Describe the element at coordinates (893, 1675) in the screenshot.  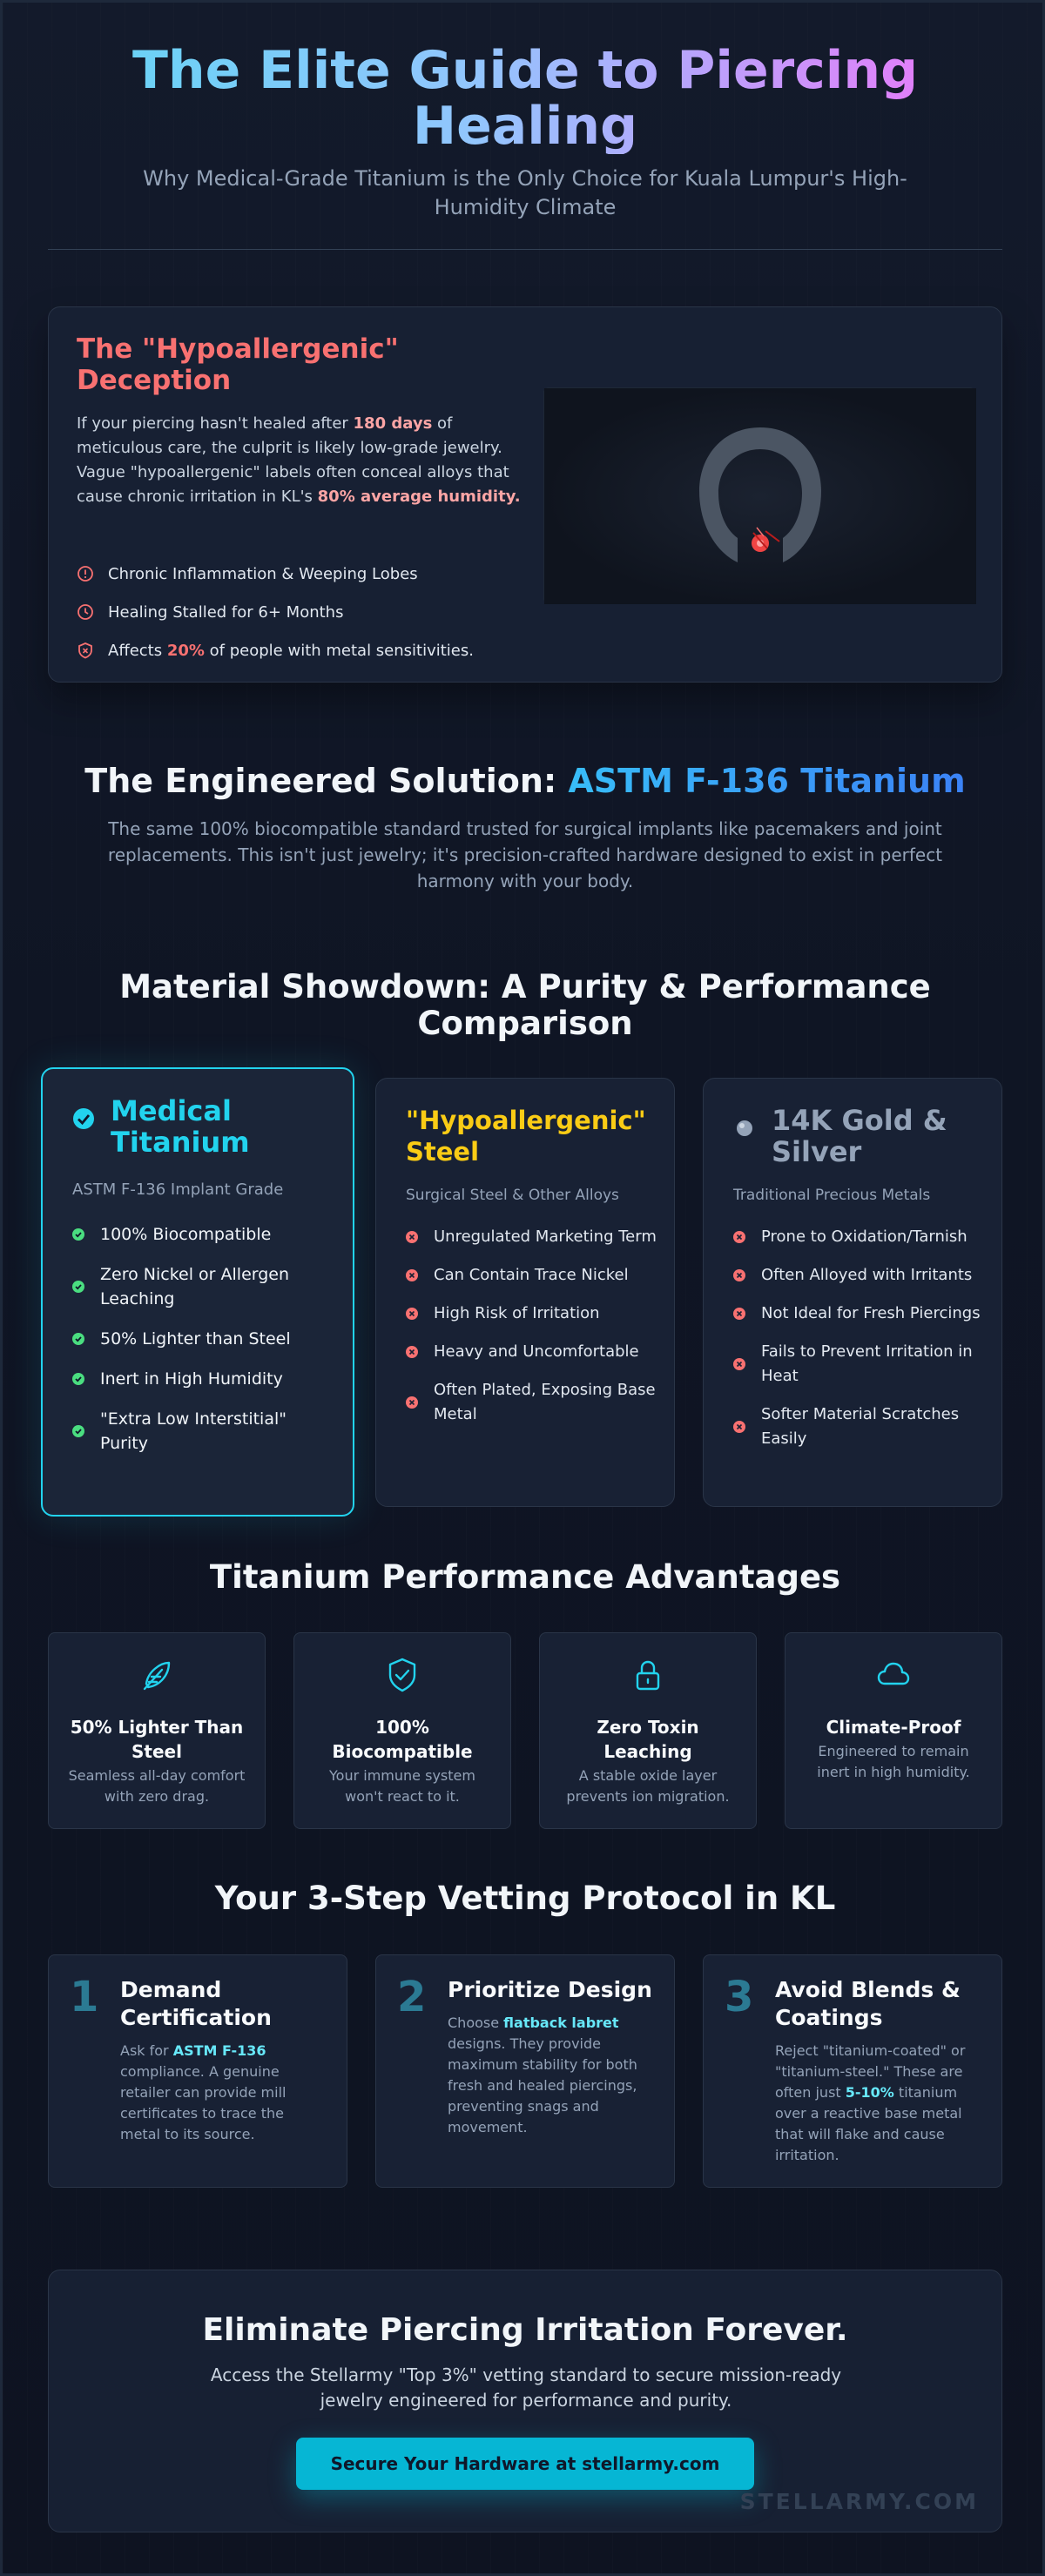
I see `cloud-icon` at that location.